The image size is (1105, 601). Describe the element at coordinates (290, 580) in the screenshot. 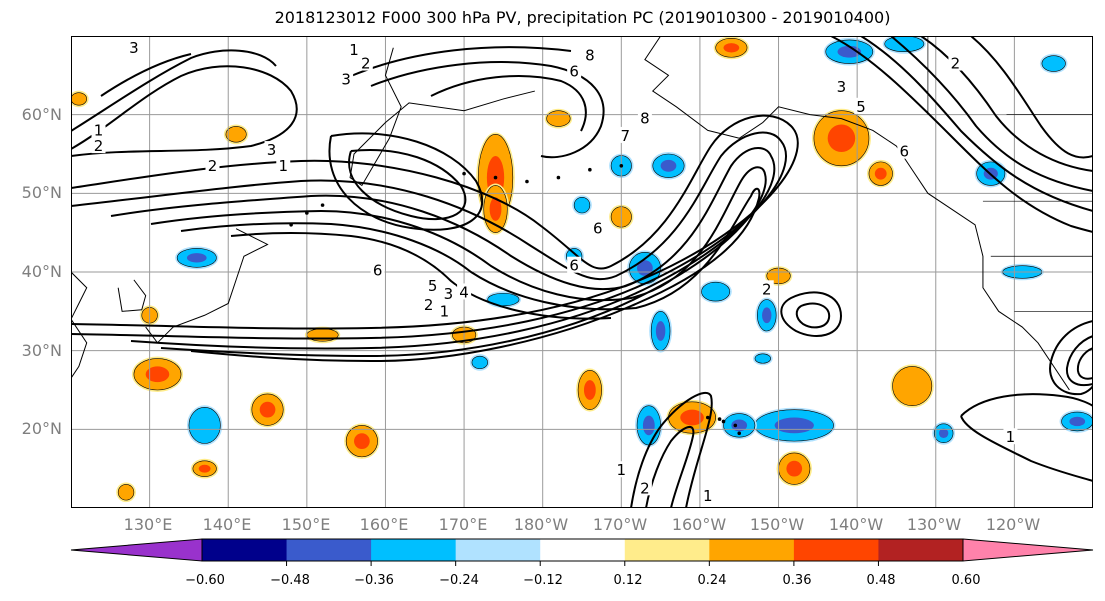

I see `cb-tick-label: −0.48` at that location.